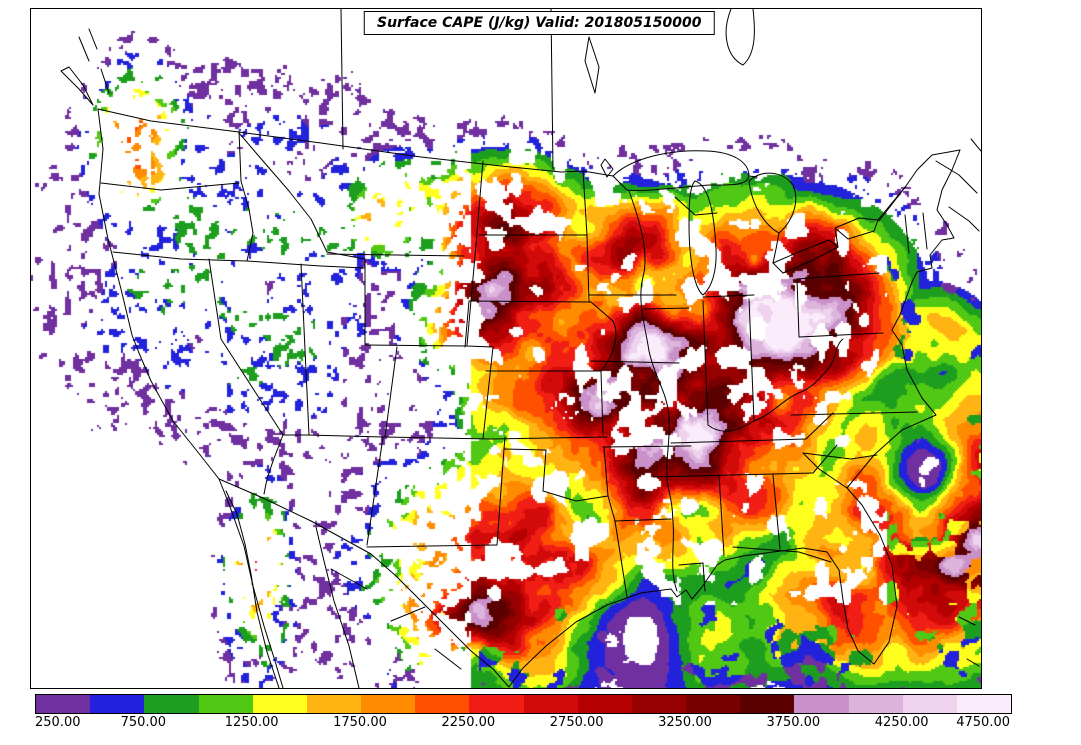 This screenshot has height=745, width=1081. I want to click on colorbar-tick-label: 3250.00, so click(685, 722).